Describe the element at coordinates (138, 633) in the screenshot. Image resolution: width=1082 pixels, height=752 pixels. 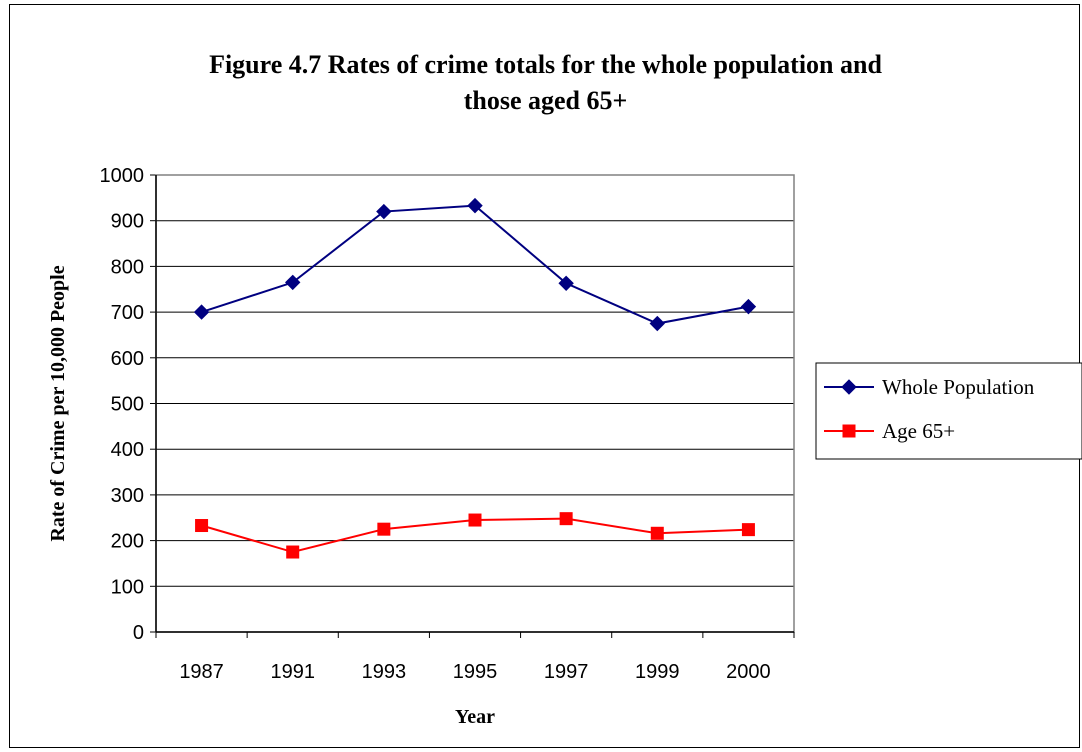
I see `y-tick-label: 0` at that location.